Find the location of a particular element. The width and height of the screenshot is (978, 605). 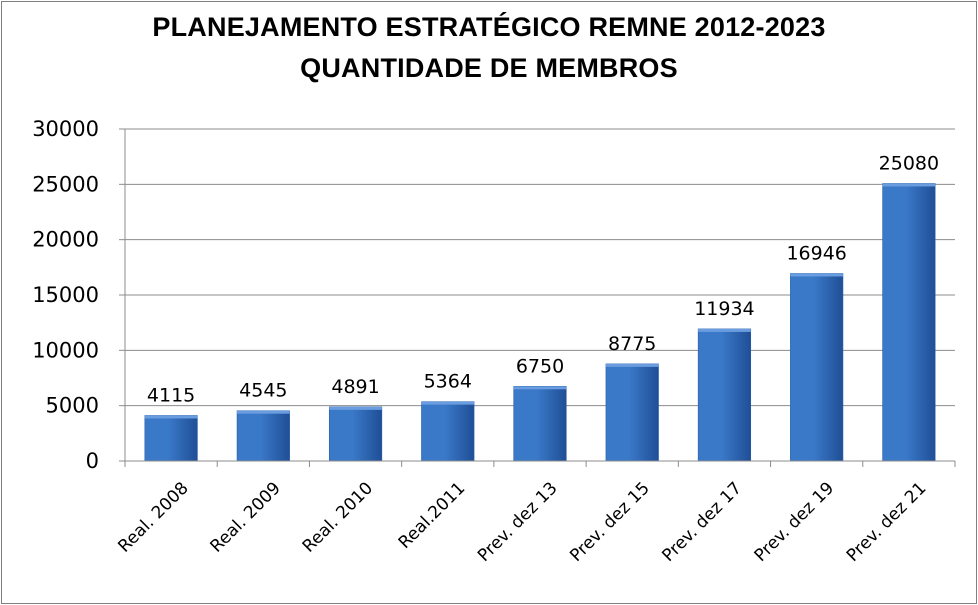

y-tick-label: 25000 is located at coordinates (65, 184).